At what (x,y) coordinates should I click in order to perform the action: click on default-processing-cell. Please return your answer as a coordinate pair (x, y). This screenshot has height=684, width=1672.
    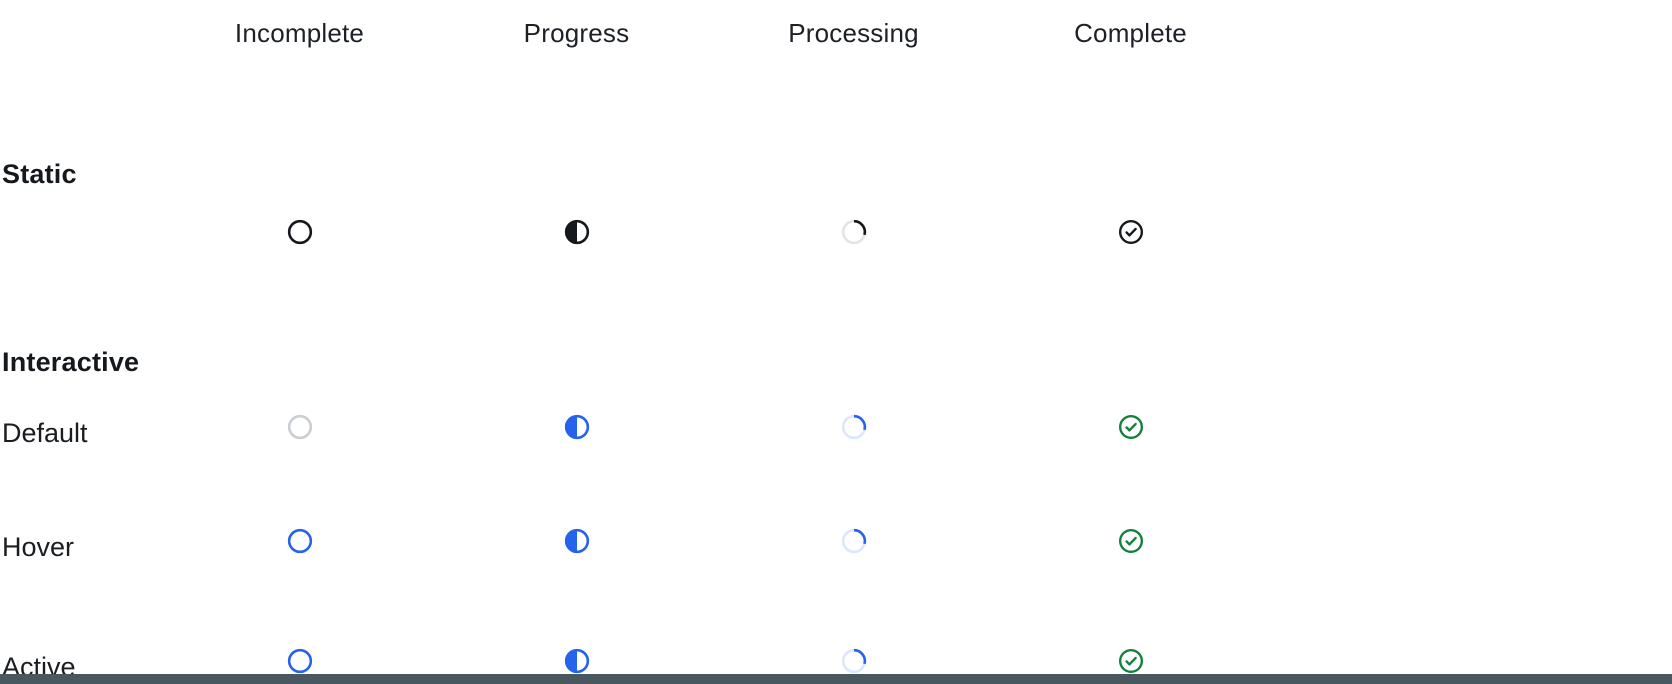
    Looking at the image, I should click on (853, 427).